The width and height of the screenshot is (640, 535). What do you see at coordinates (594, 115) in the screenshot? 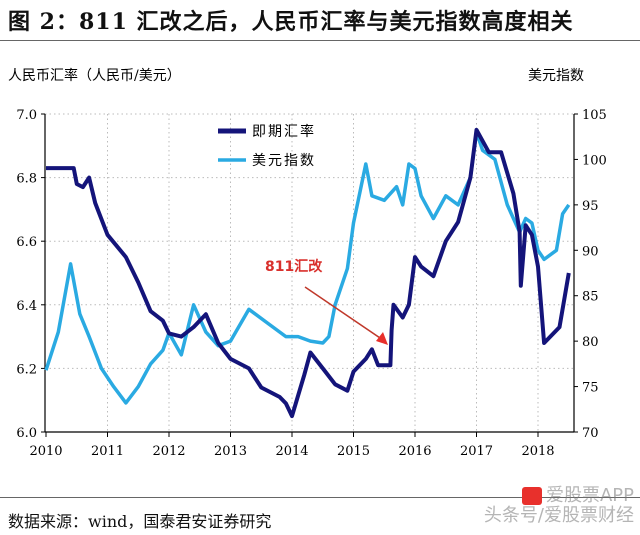
I see `right-tick-label: 105` at bounding box center [594, 115].